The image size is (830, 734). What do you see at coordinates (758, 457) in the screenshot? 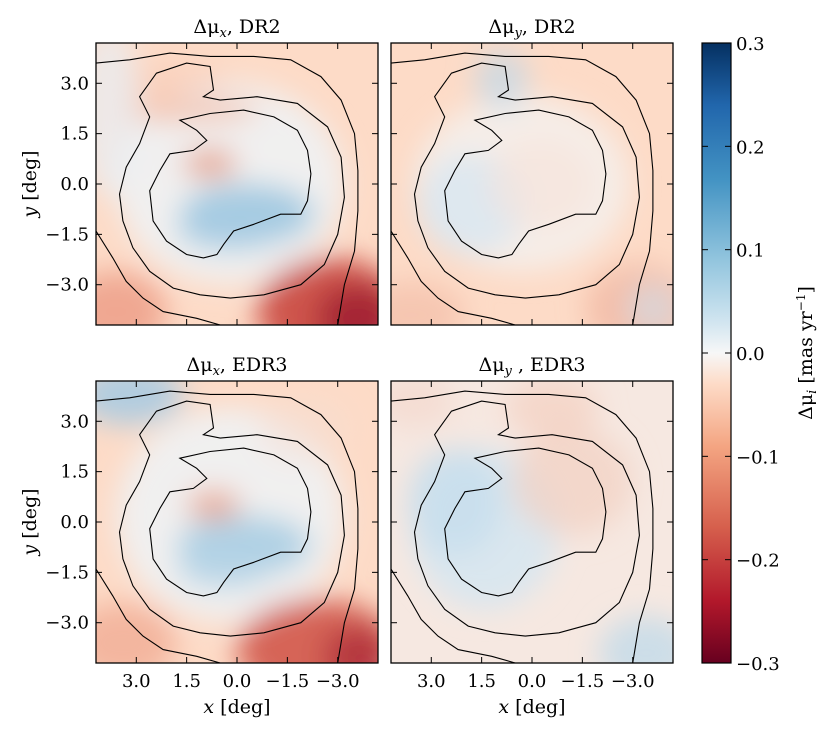
I see `colorbar-tick-label: −0.1` at bounding box center [758, 457].